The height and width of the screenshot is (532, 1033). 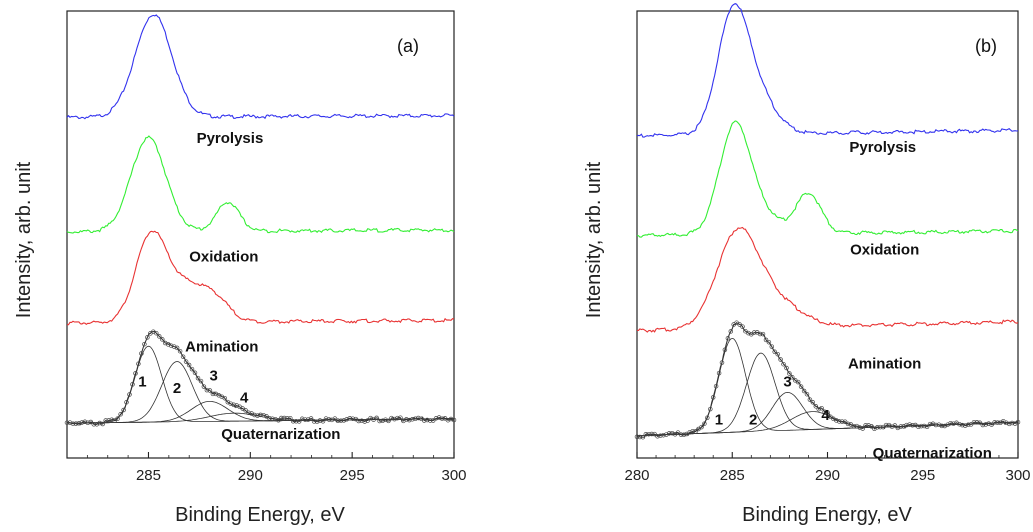 I want to click on panel-label: (a), so click(x=408, y=46).